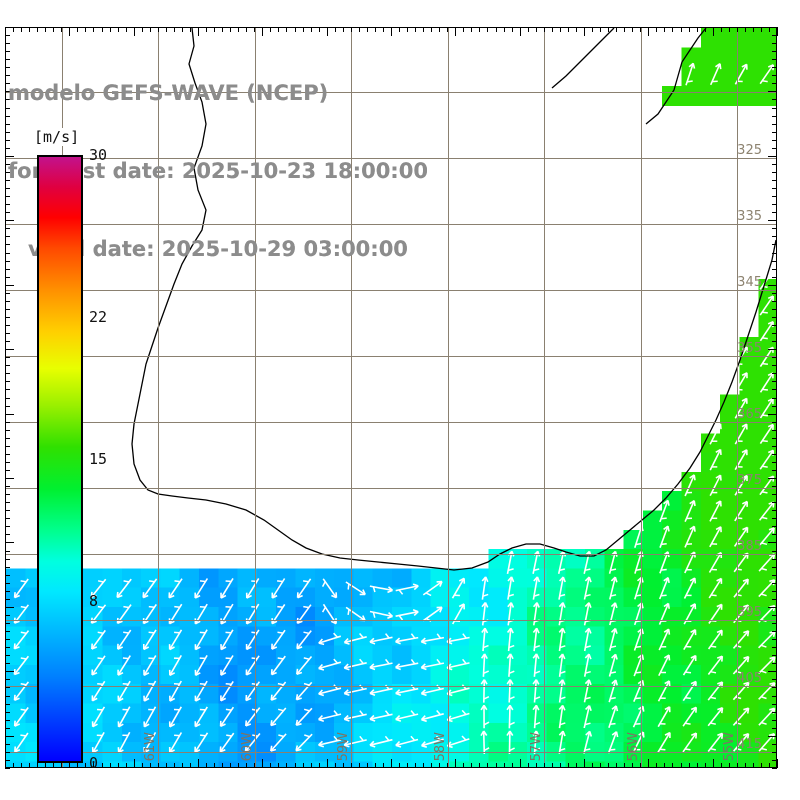 The image size is (800, 800). Describe the element at coordinates (98, 155) in the screenshot. I see `colorbar-tick: 30` at that location.